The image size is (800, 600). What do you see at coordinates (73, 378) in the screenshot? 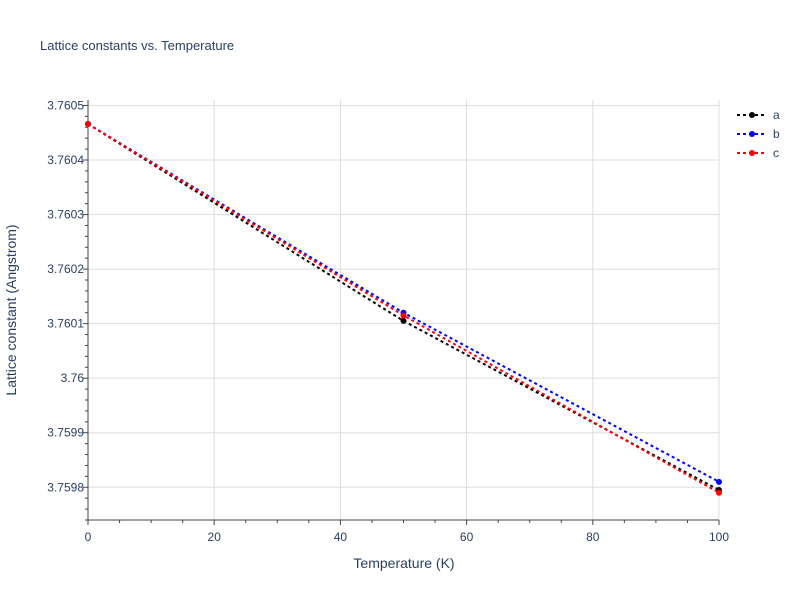
I see `y-tick-label: 3.76` at bounding box center [73, 378].